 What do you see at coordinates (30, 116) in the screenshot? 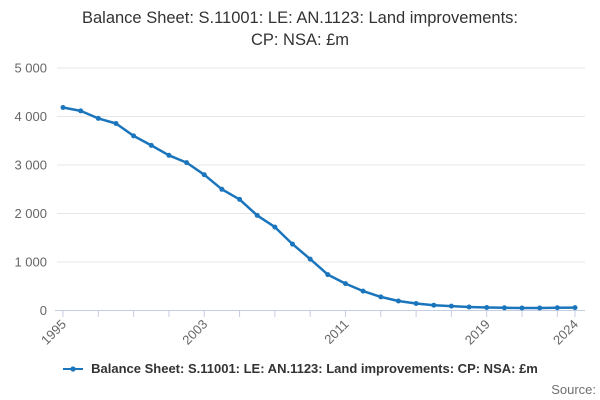
I see `y-tick-label: 4 000` at bounding box center [30, 116].